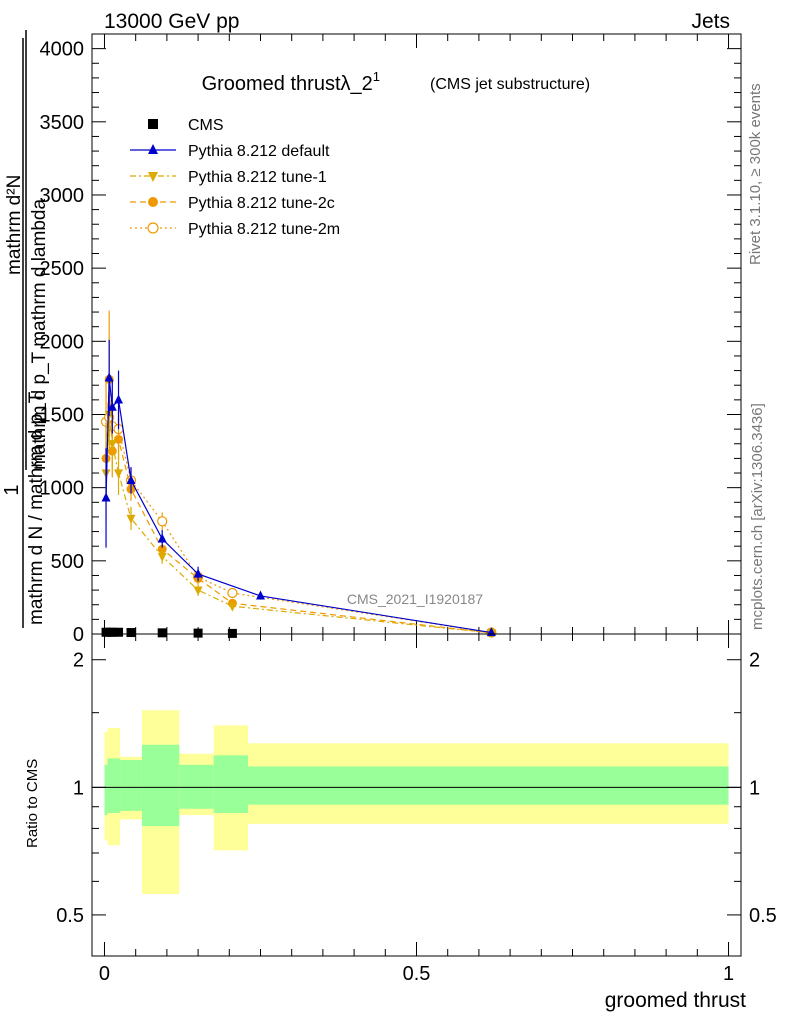 This screenshot has width=786, height=1024. I want to click on mcplots-reference-label: mcplots.cern.ch [arXiv:1306.3436], so click(757, 516).